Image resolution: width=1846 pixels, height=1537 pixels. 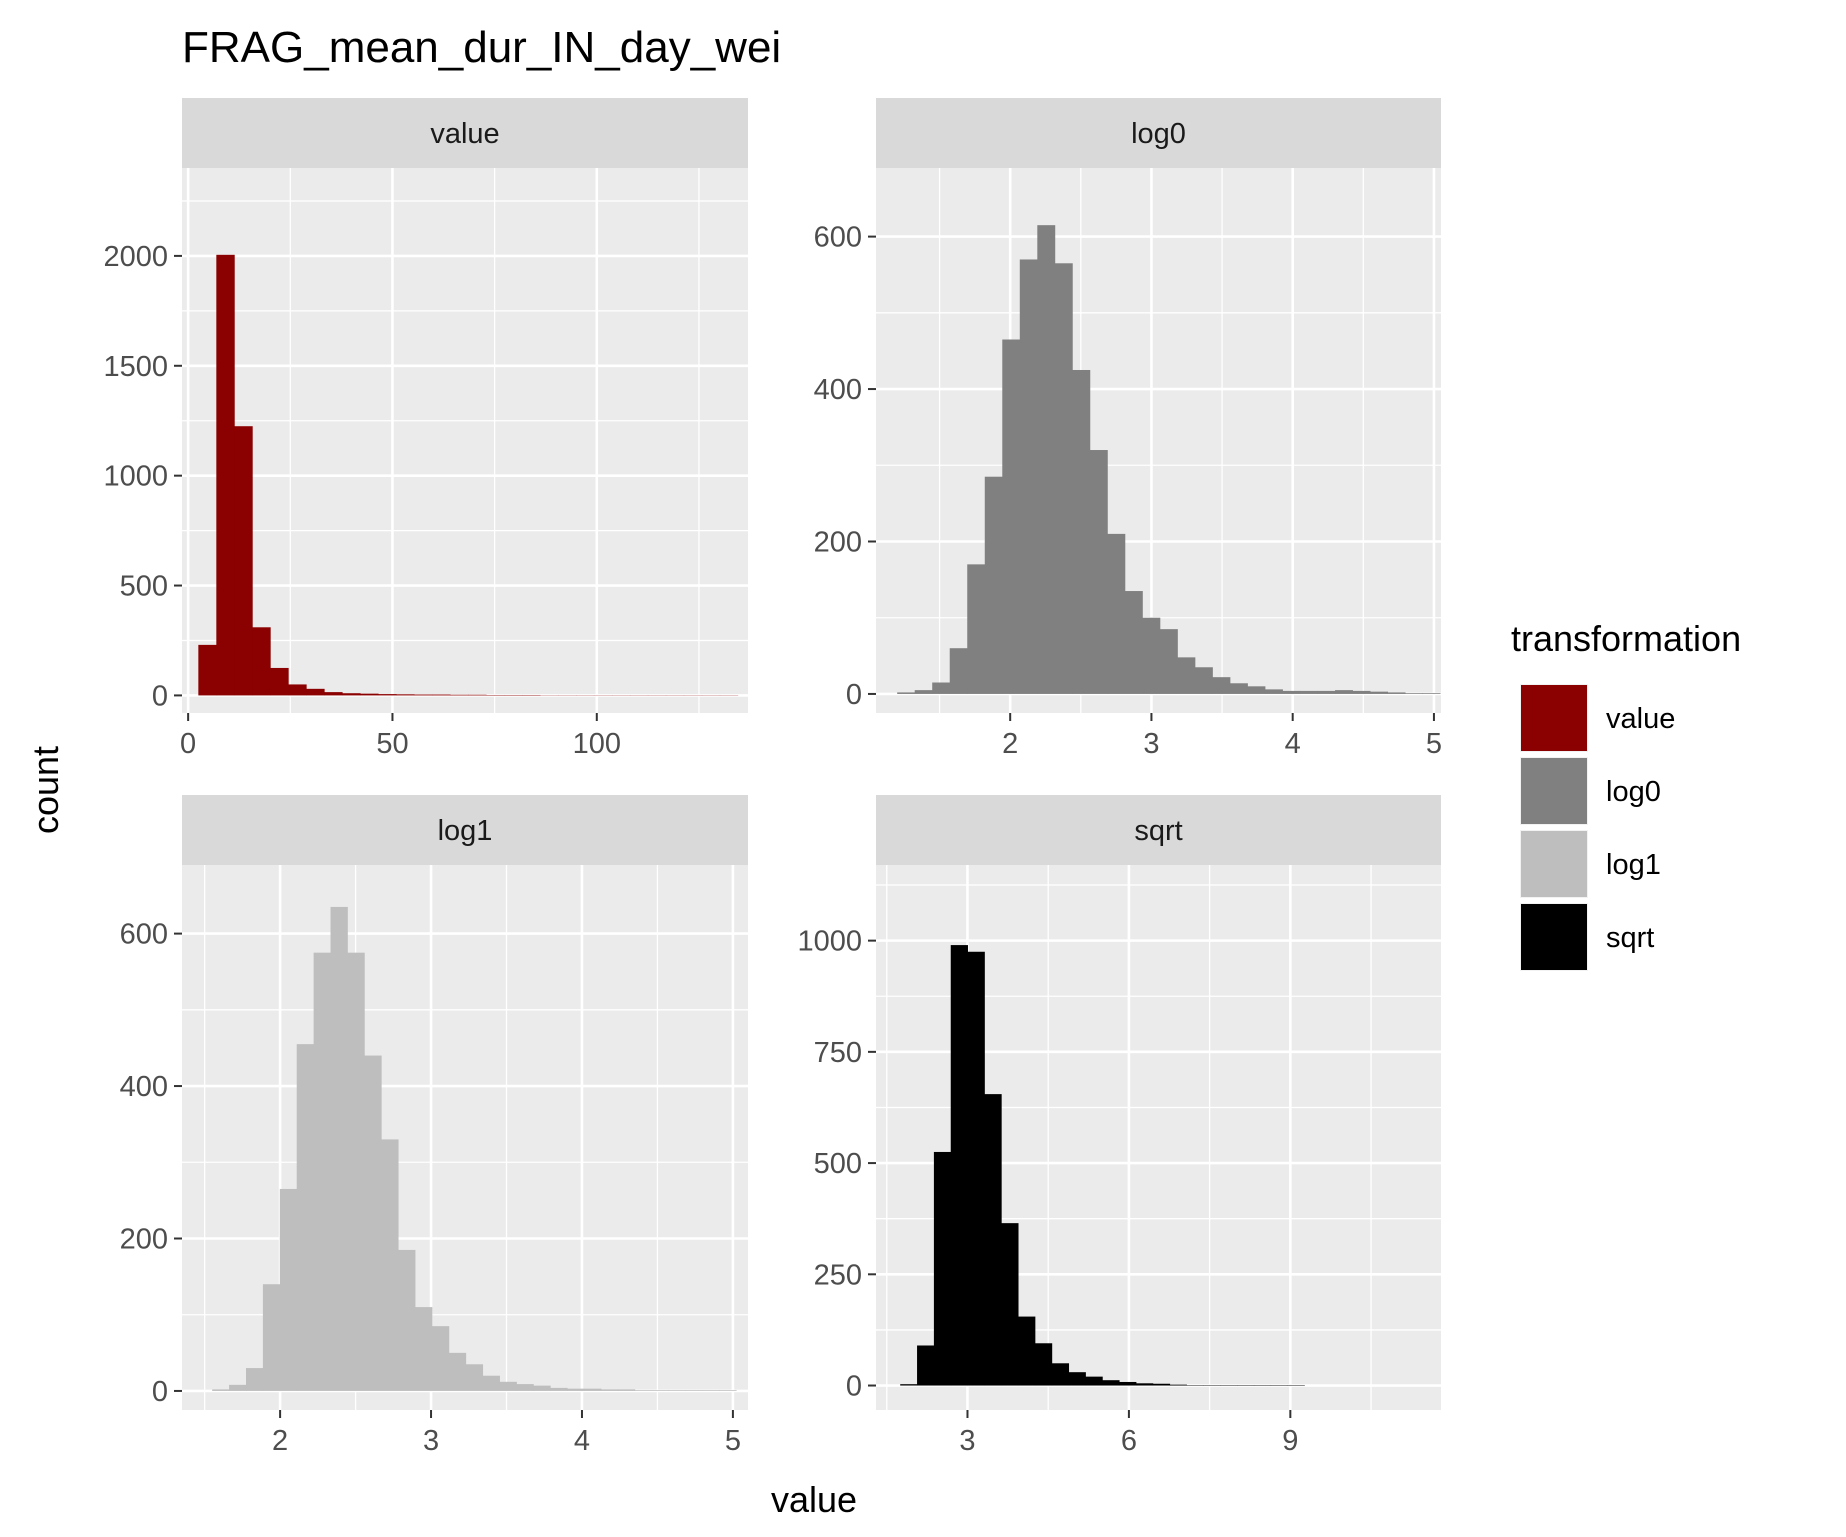 What do you see at coordinates (1626, 638) in the screenshot?
I see `legend-title: transformation` at bounding box center [1626, 638].